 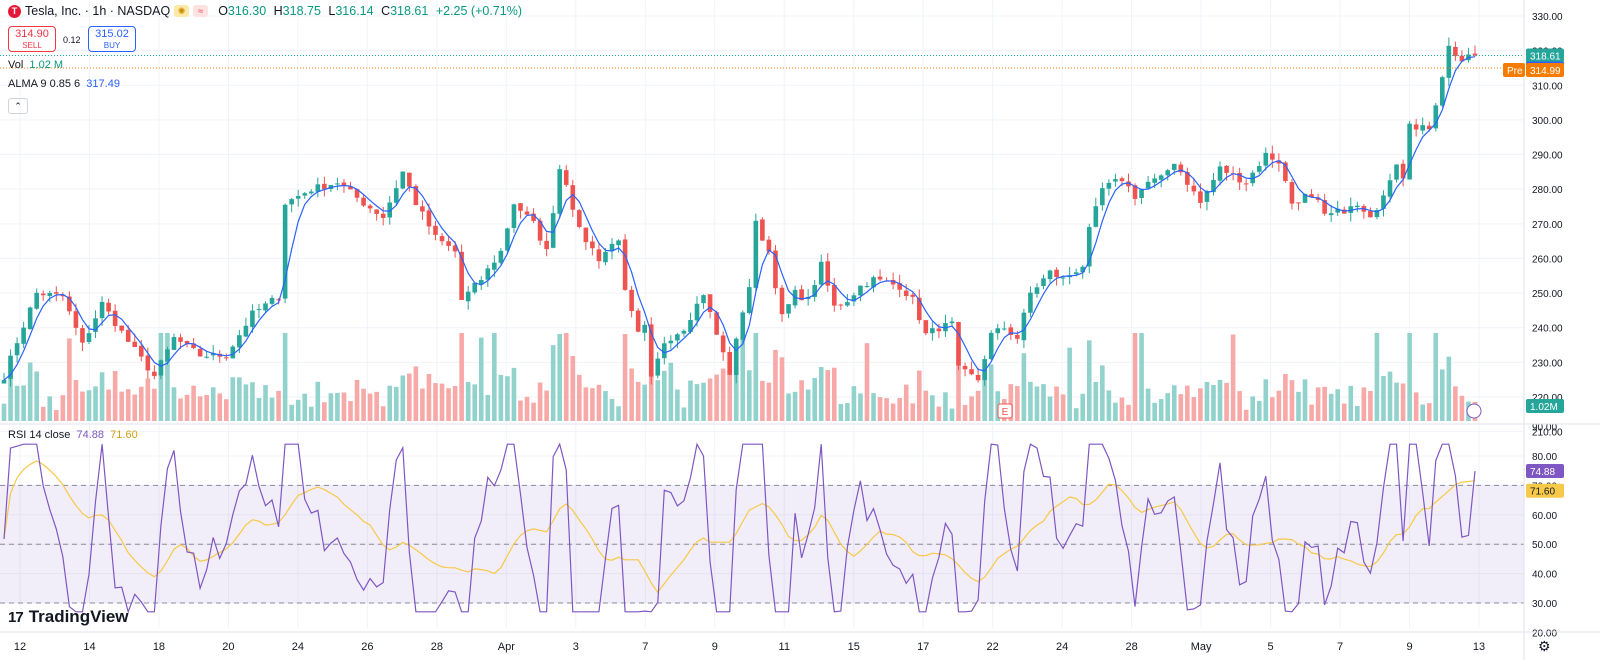 What do you see at coordinates (112, 39) in the screenshot?
I see `buy-button: 315.02 BUY` at bounding box center [112, 39].